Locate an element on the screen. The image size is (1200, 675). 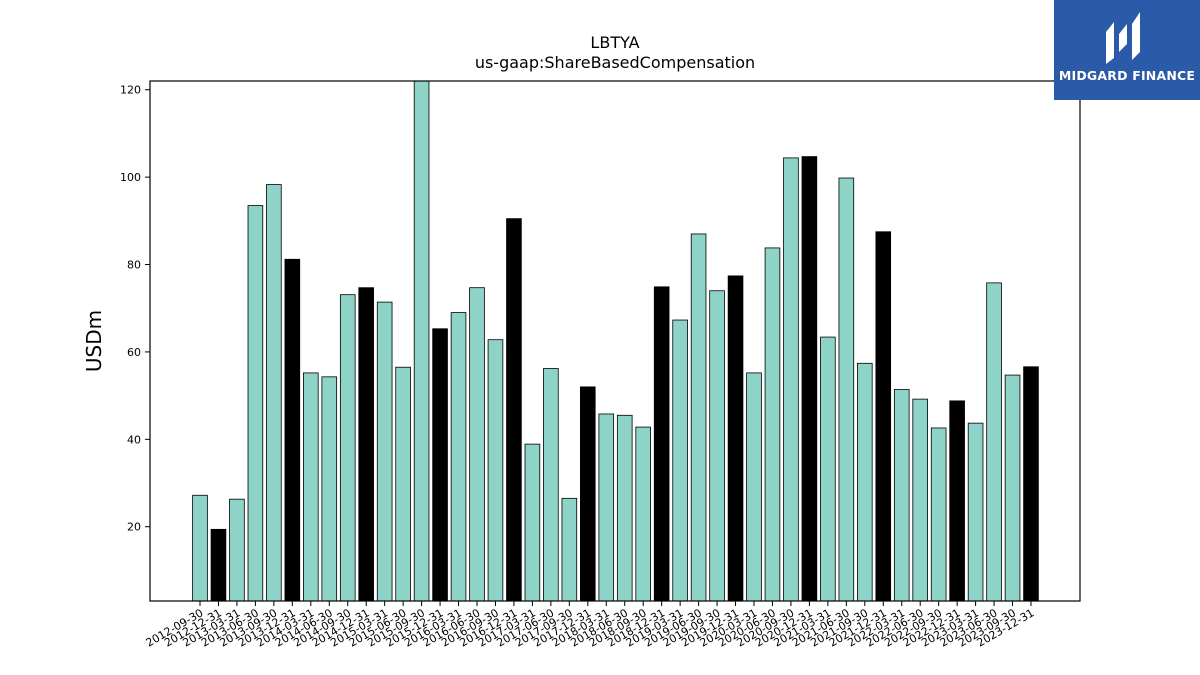
y-tick-label: 120 is located at coordinates (130, 90).